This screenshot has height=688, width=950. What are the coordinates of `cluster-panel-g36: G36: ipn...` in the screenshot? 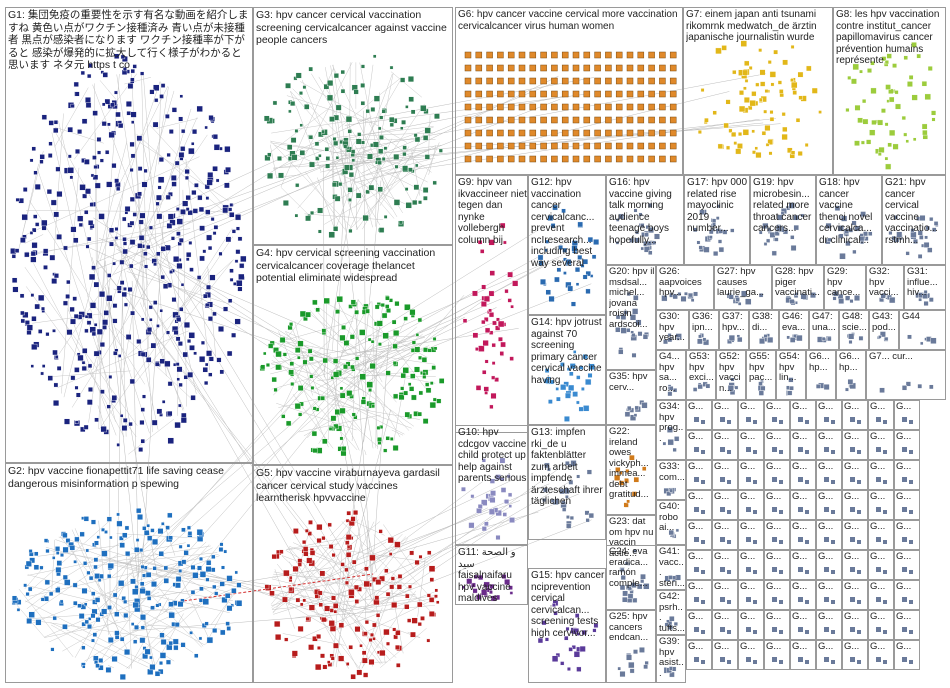 It's located at (704, 330).